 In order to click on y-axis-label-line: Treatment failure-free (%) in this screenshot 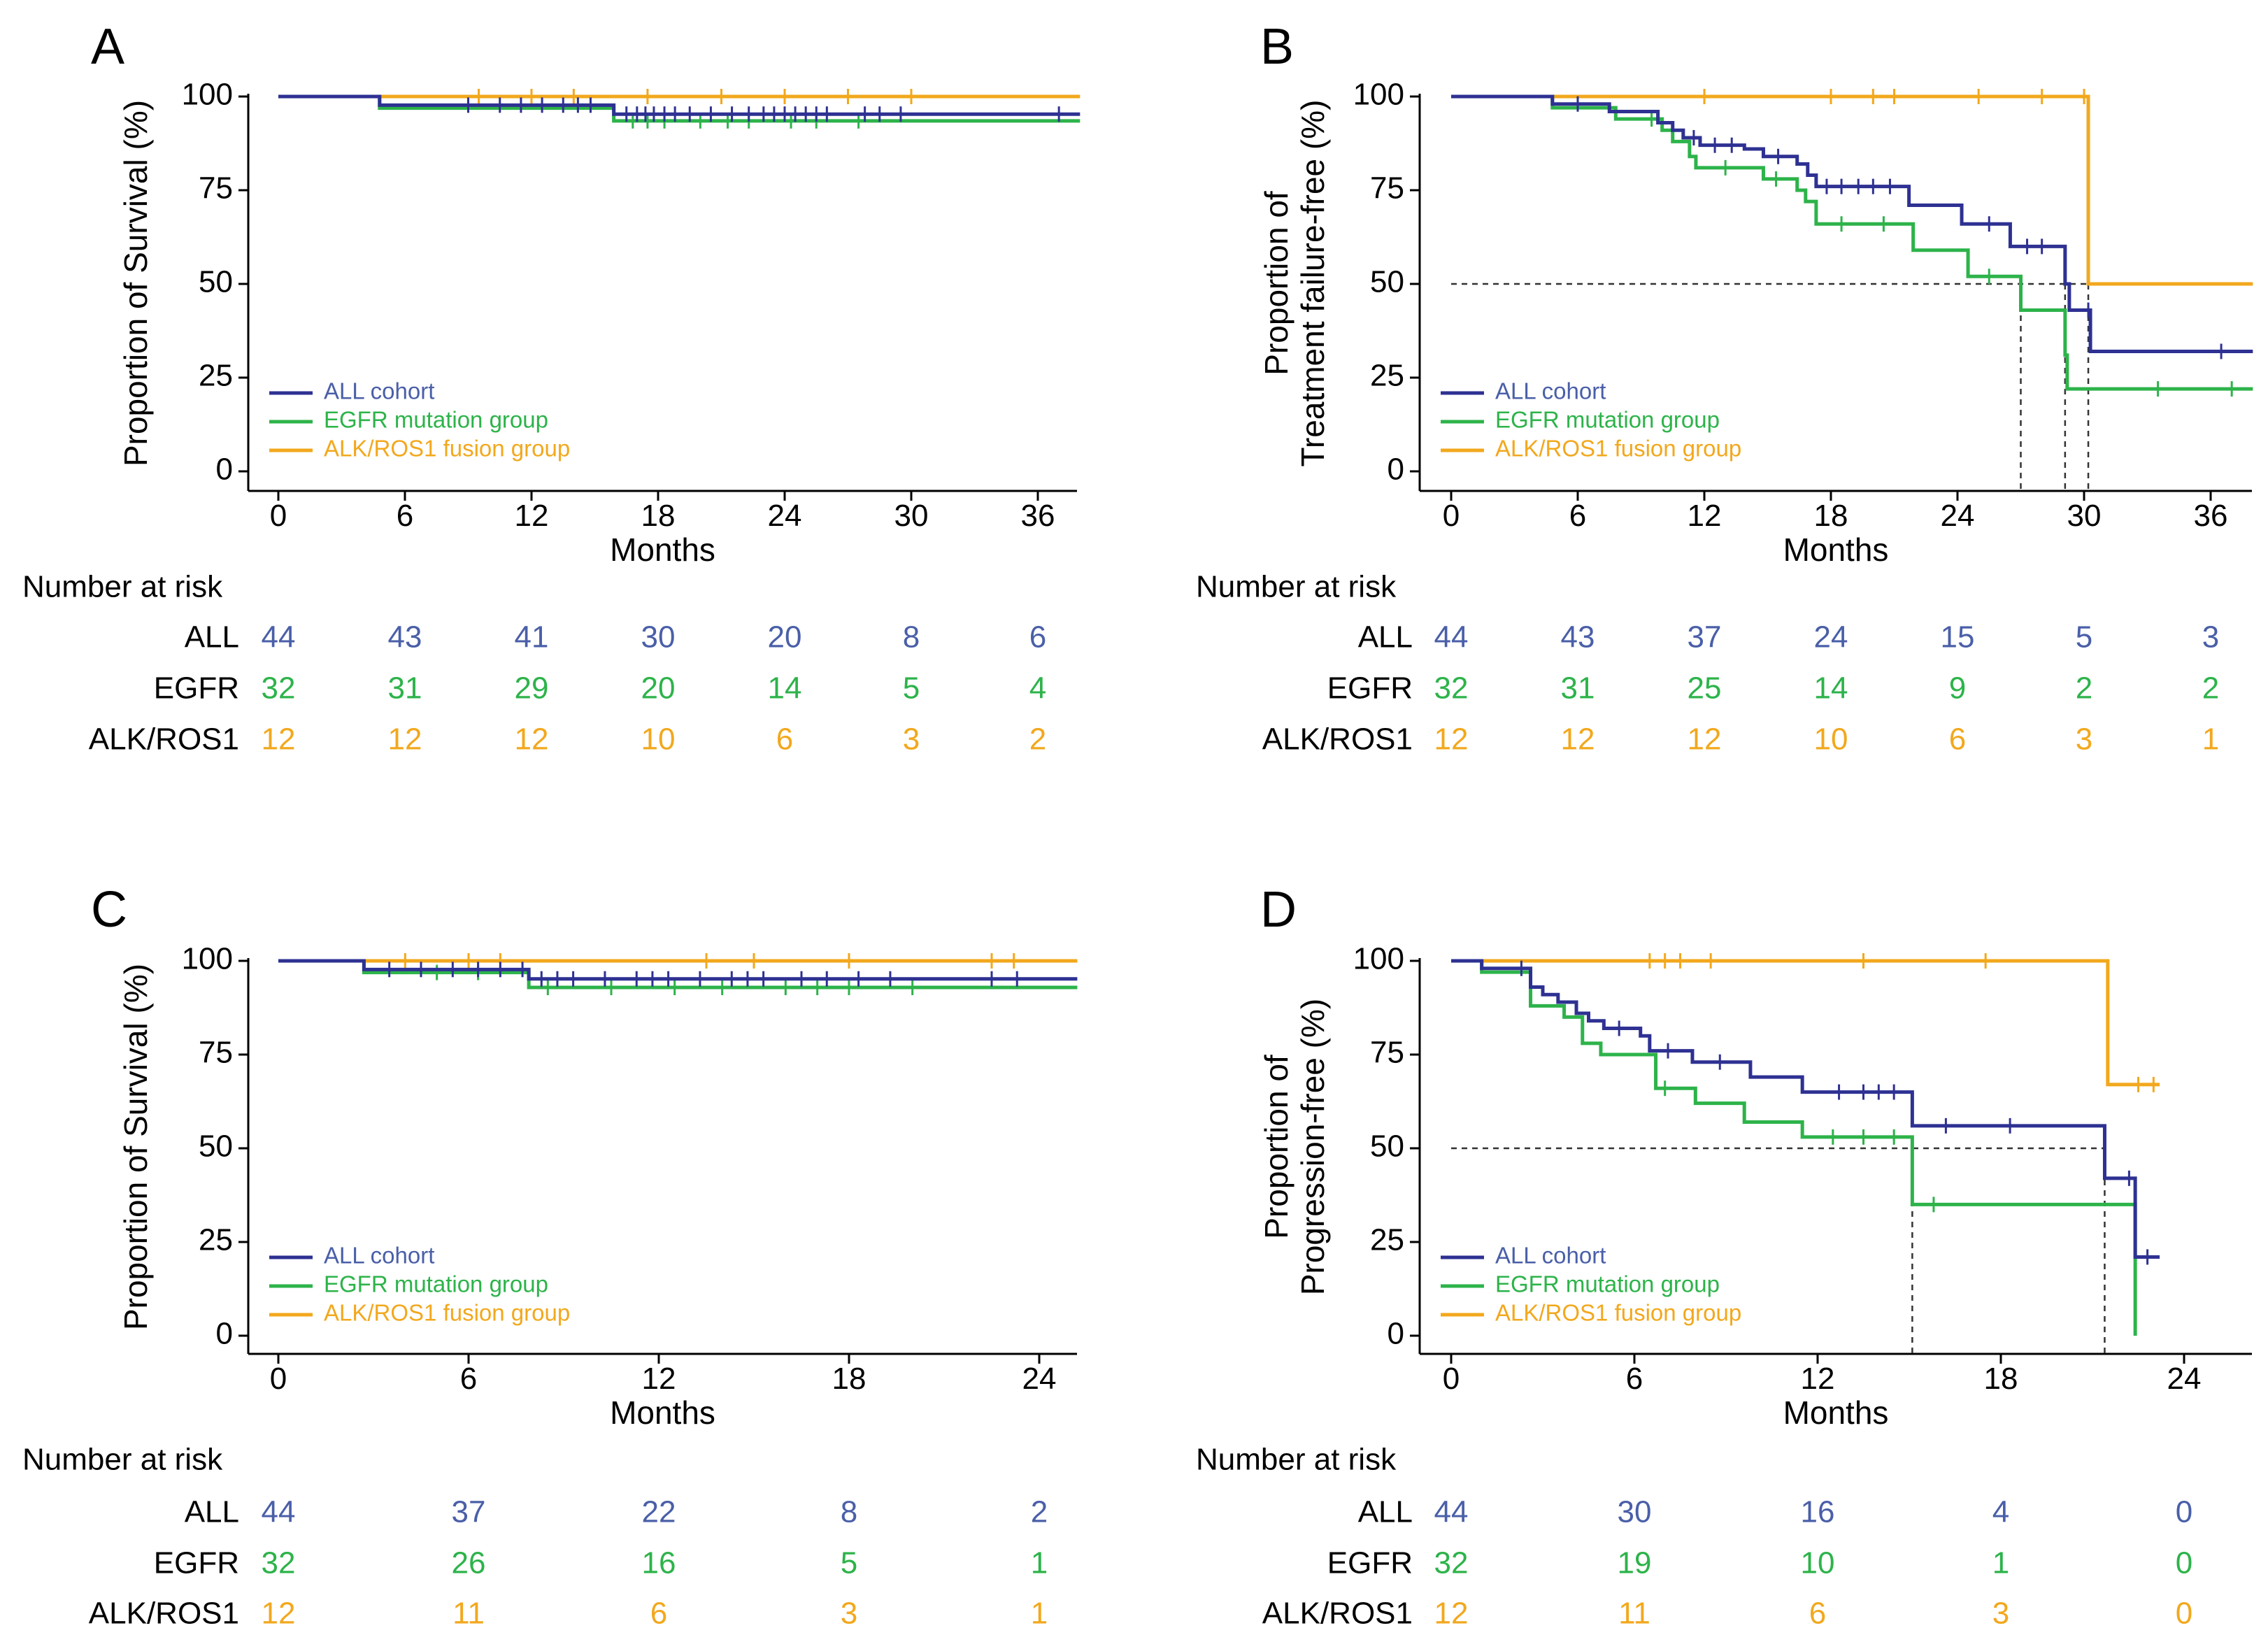, I will do `click(1313, 284)`.